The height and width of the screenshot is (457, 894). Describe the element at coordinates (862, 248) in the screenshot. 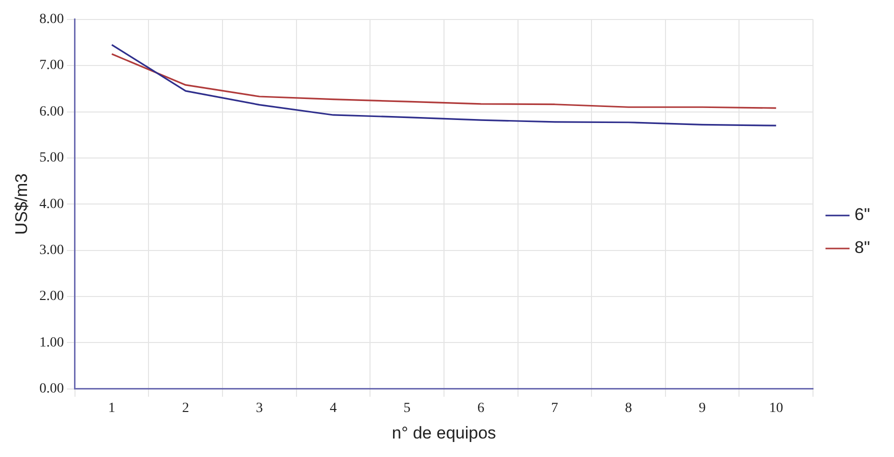

I see `legend-label: 8"` at that location.